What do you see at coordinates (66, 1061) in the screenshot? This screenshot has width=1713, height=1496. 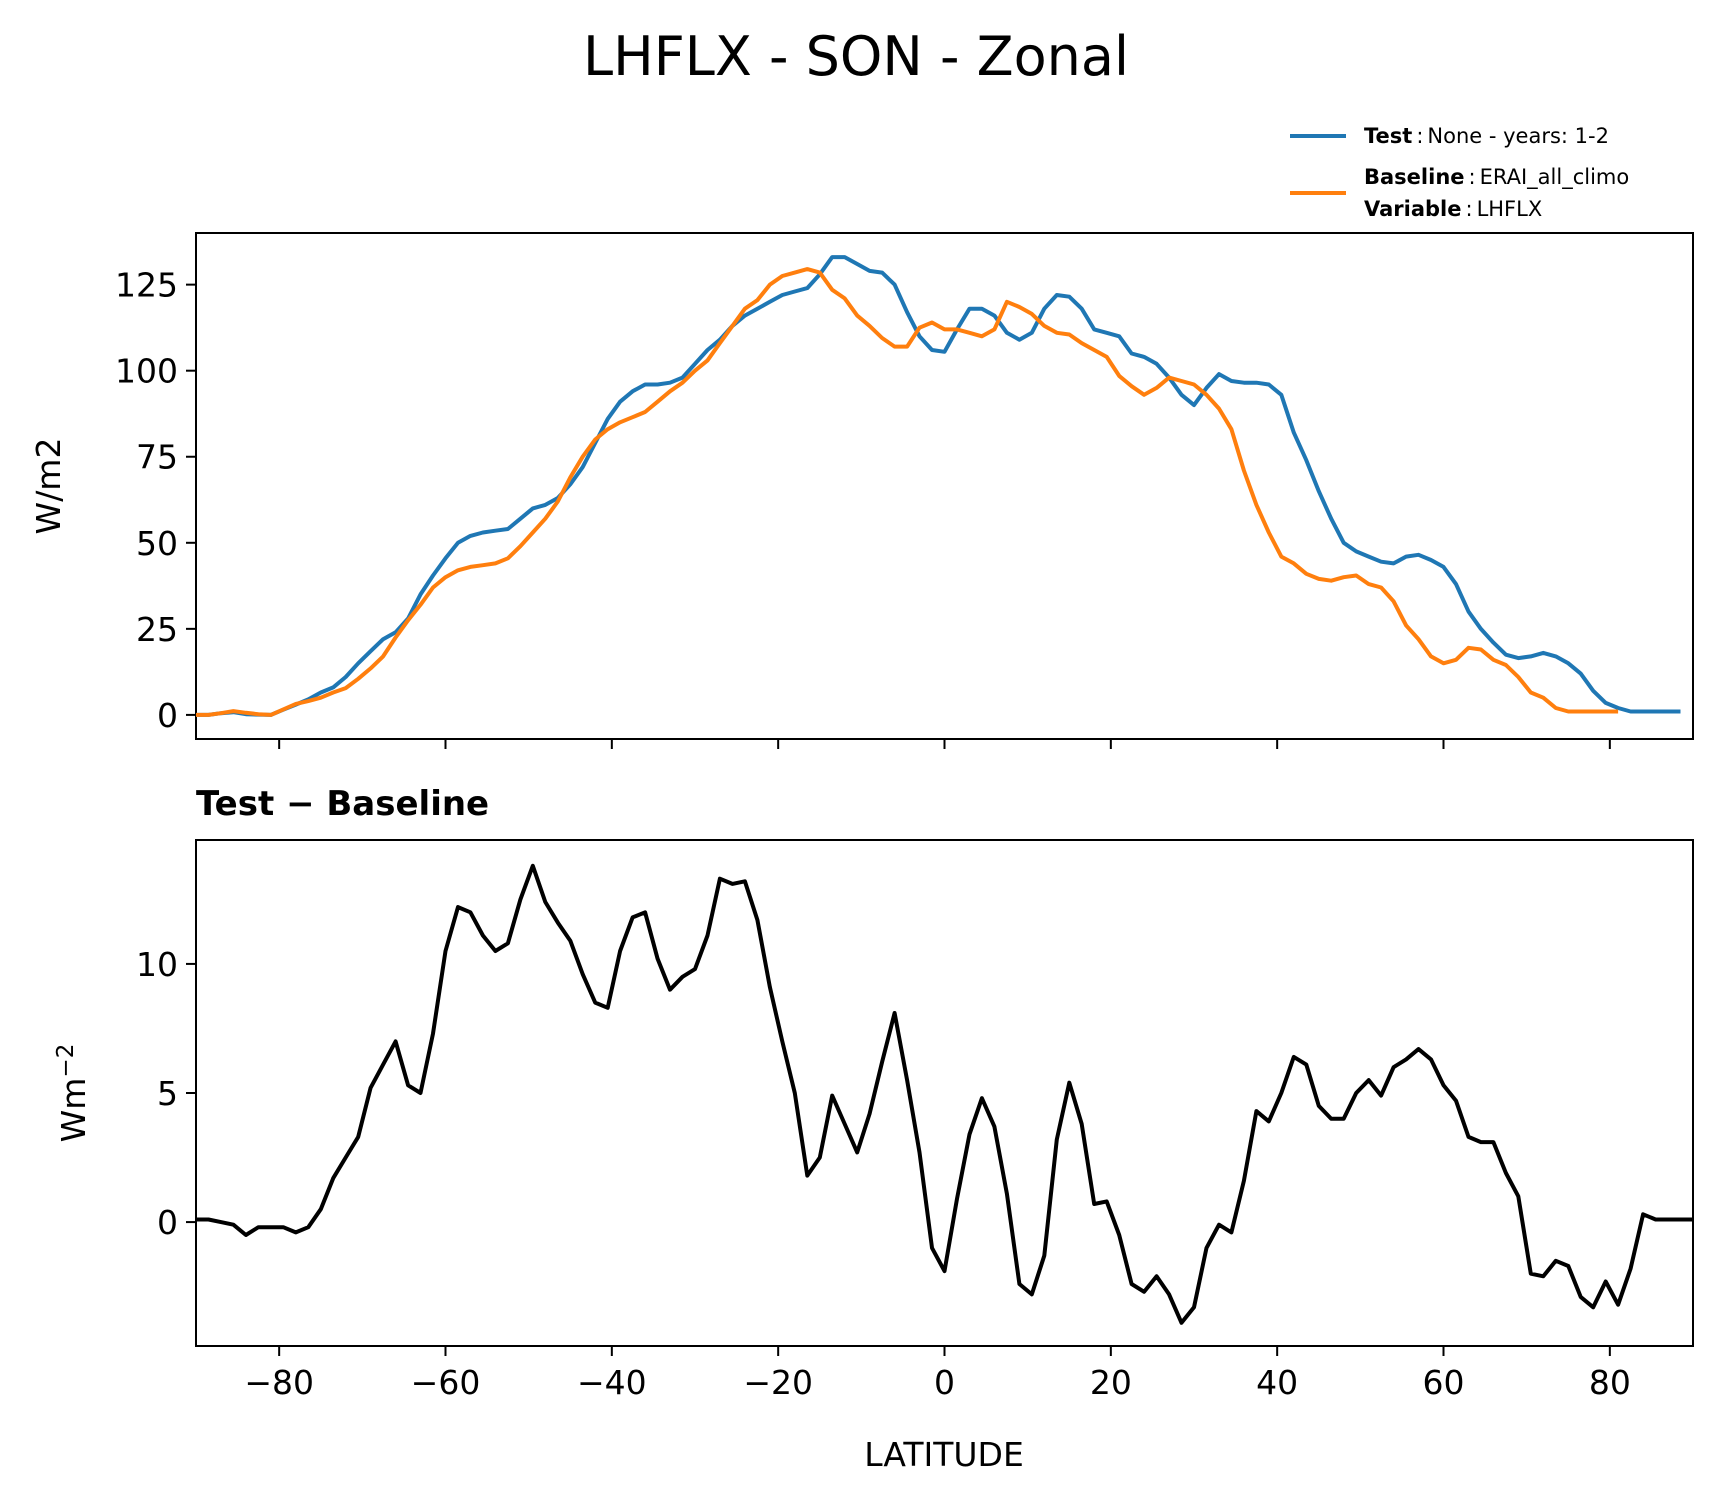 I see `bottom-y-label-sup: −2` at bounding box center [66, 1061].